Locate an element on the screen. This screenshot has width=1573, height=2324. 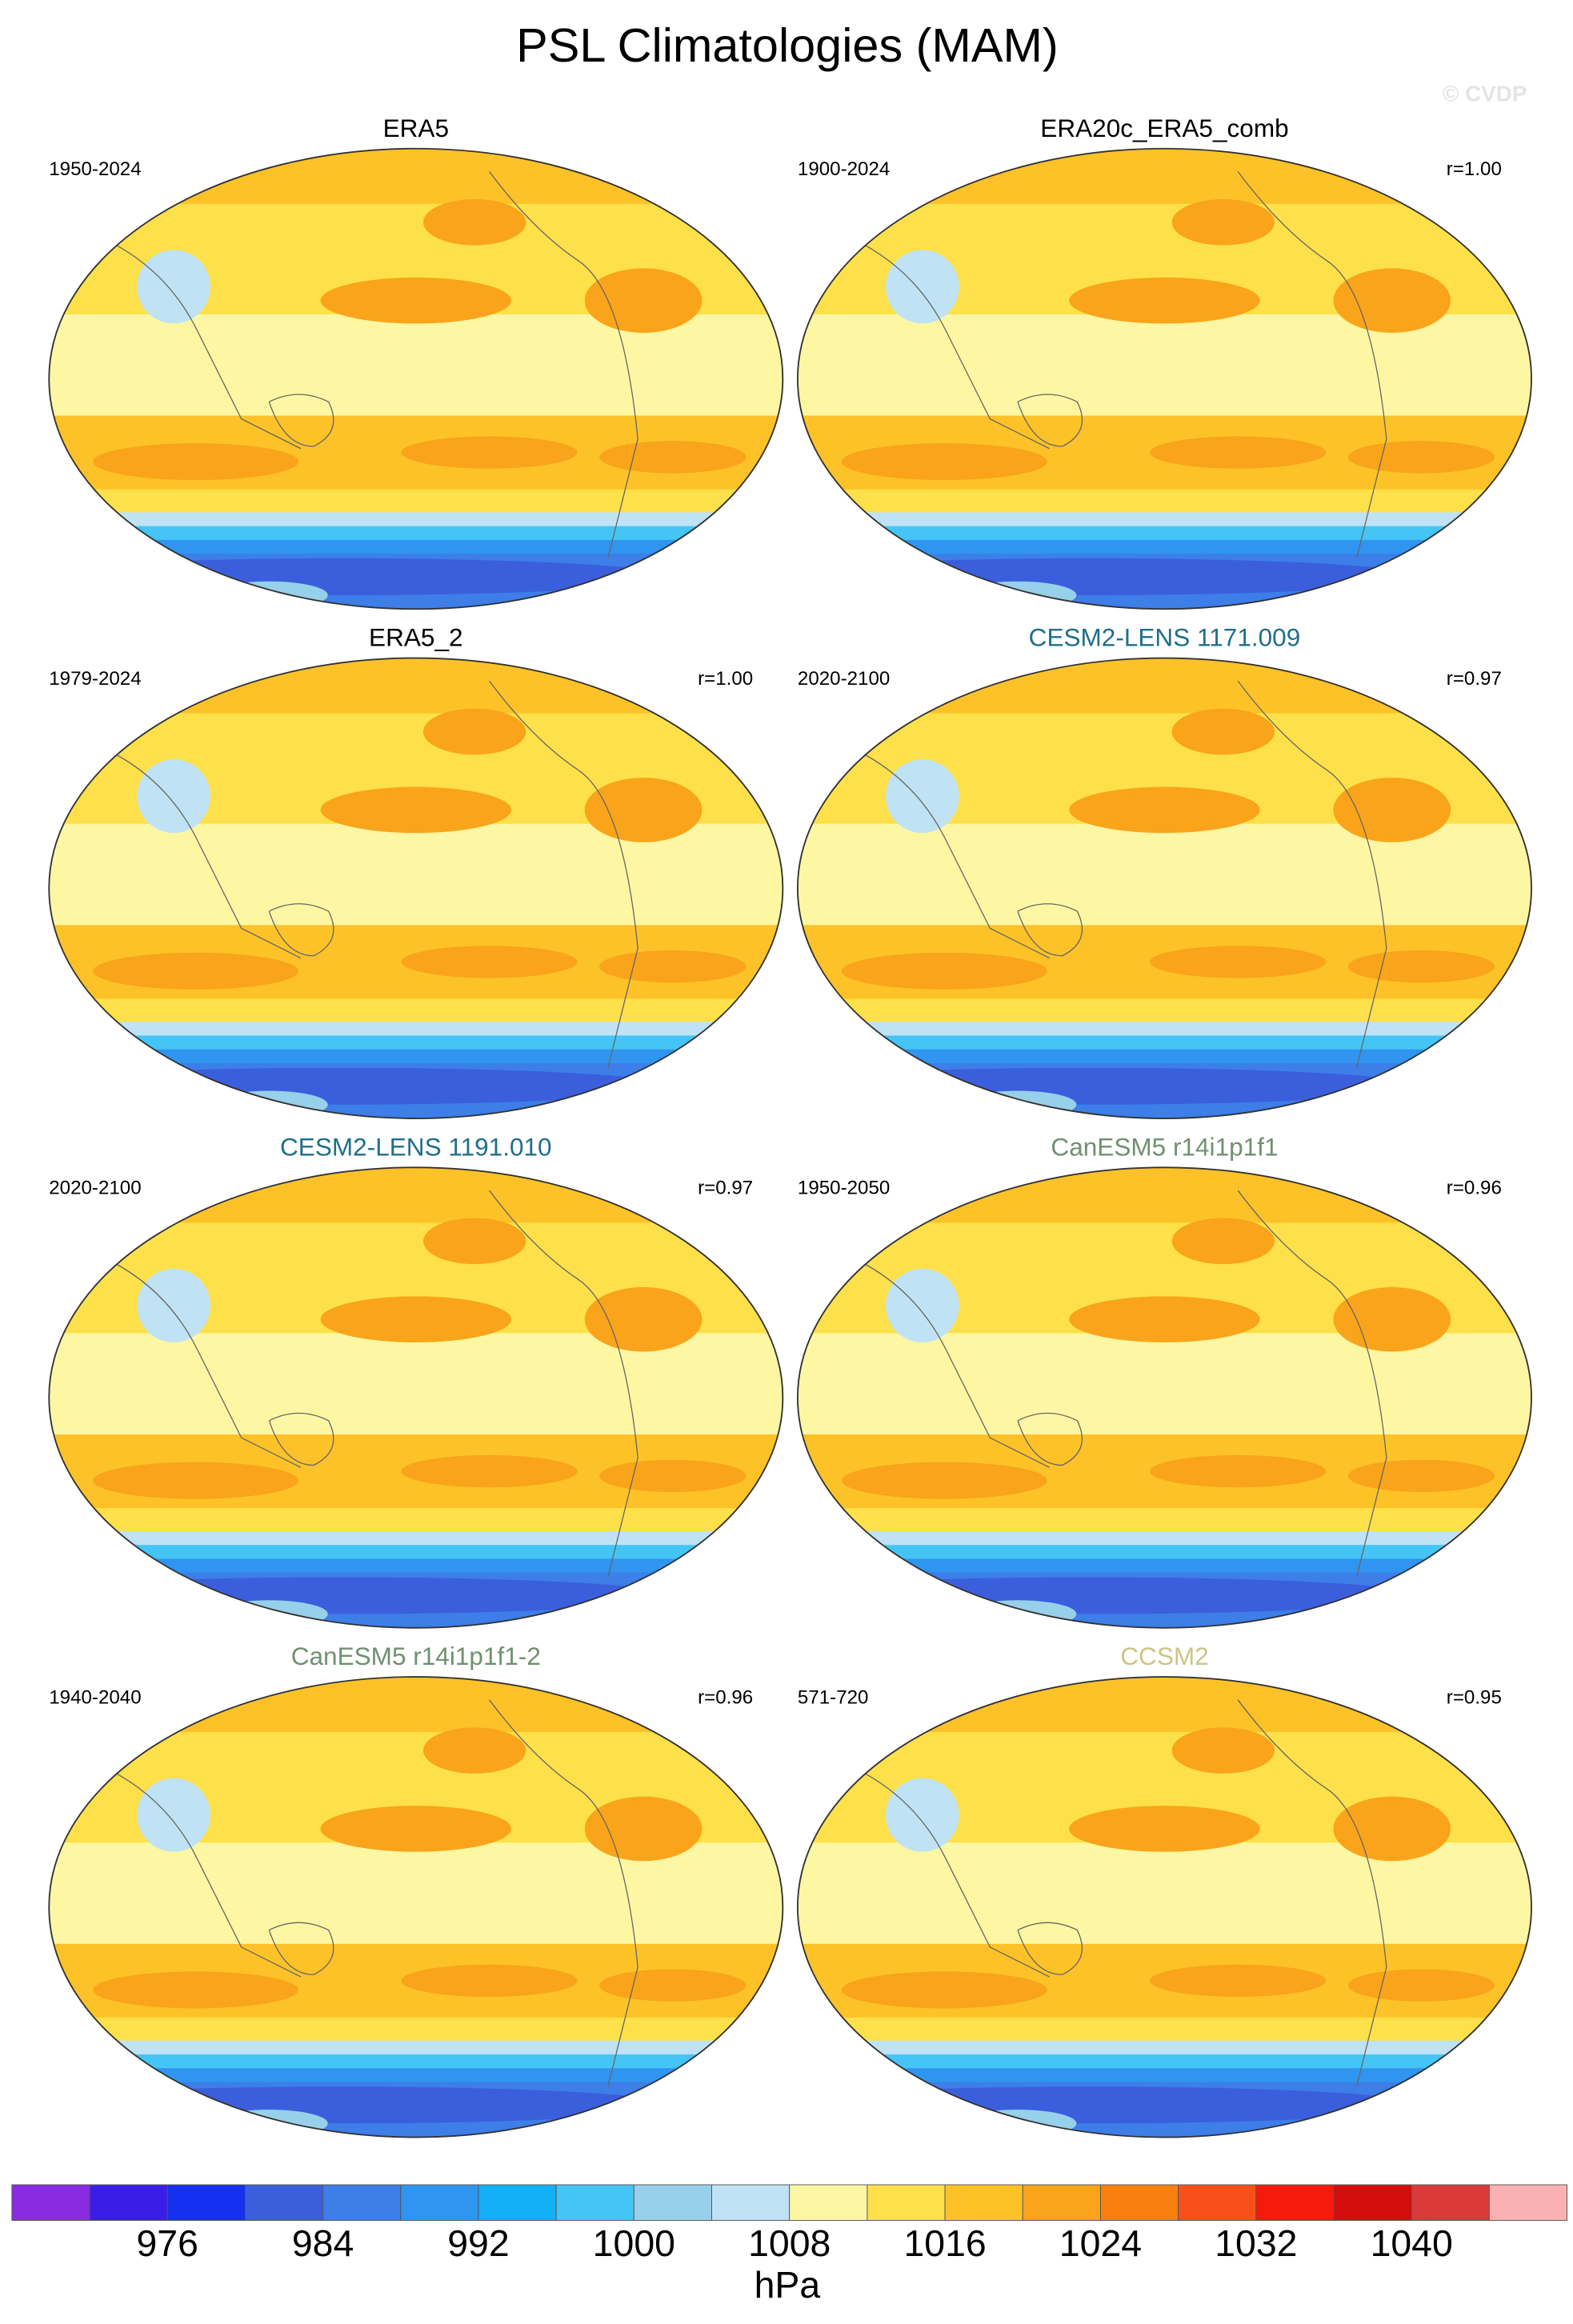
panel-correlation: r=0.96 is located at coordinates (1474, 1188).